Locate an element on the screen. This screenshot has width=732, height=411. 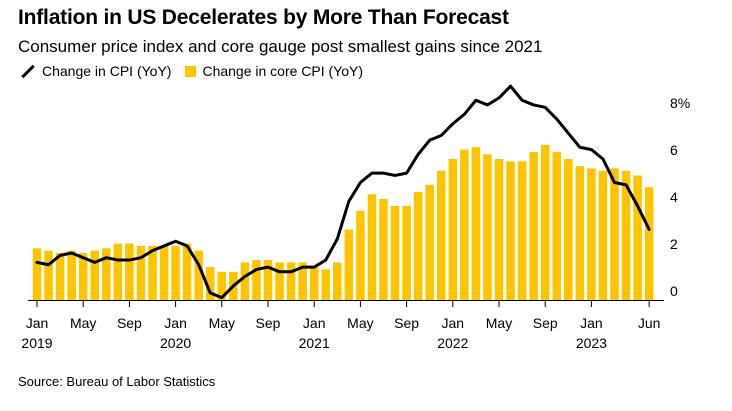
x-tick-year-label: 2019 is located at coordinates (36, 343).